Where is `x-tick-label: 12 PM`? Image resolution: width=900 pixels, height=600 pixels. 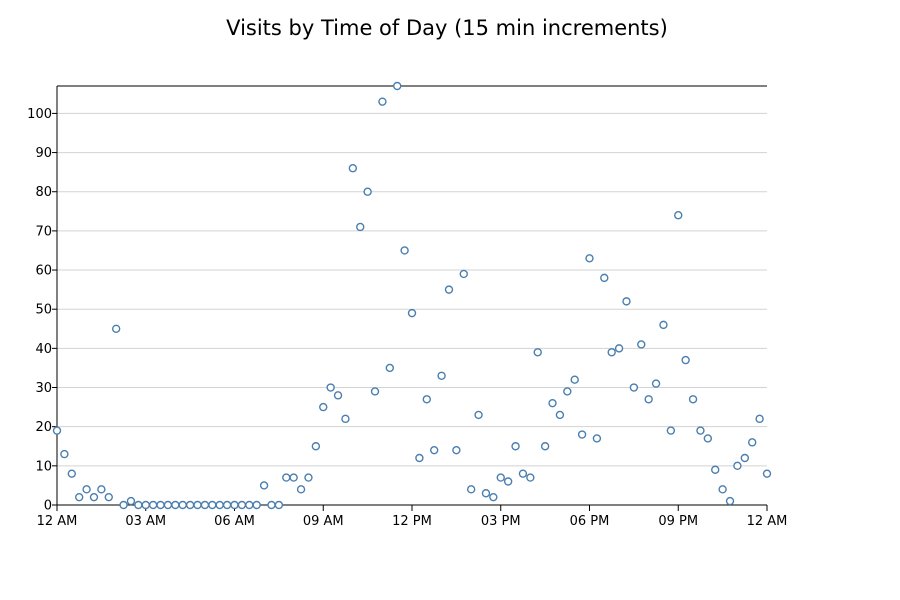
x-tick-label: 12 PM is located at coordinates (412, 521).